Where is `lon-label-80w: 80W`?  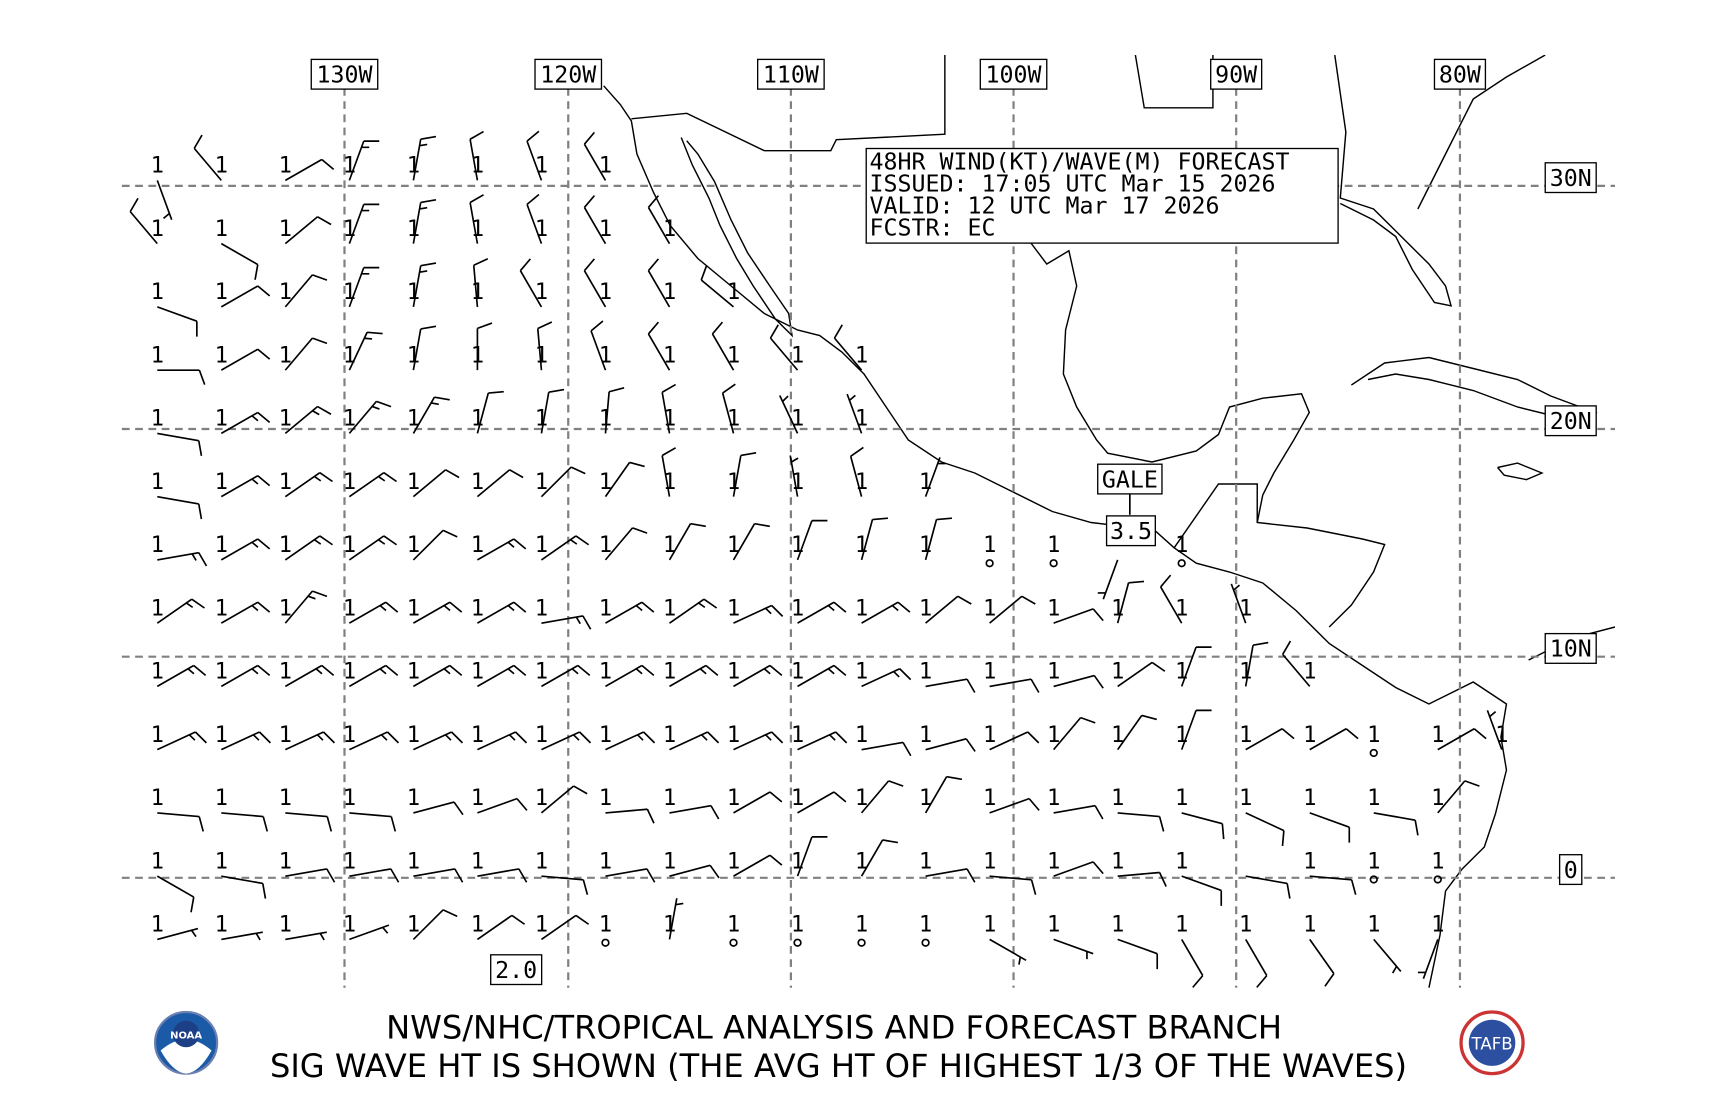
lon-label-80w: 80W is located at coordinates (1460, 74).